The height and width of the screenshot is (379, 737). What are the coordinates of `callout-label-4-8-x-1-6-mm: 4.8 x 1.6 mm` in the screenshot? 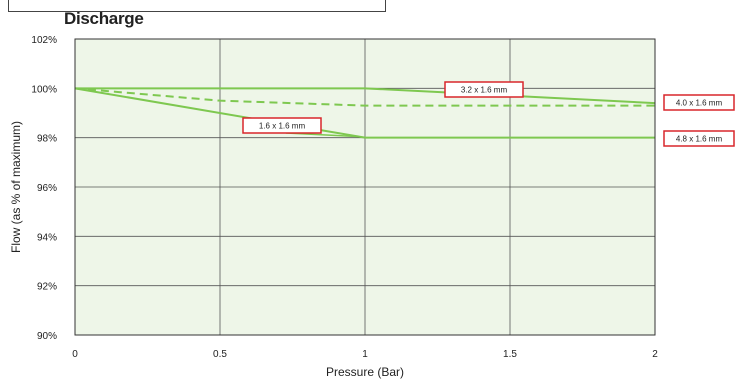 It's located at (699, 139).